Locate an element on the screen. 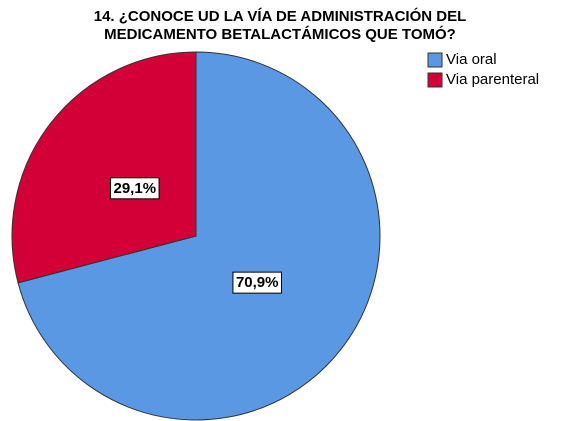 The height and width of the screenshot is (421, 576). legend-label: Via oral is located at coordinates (471, 59).